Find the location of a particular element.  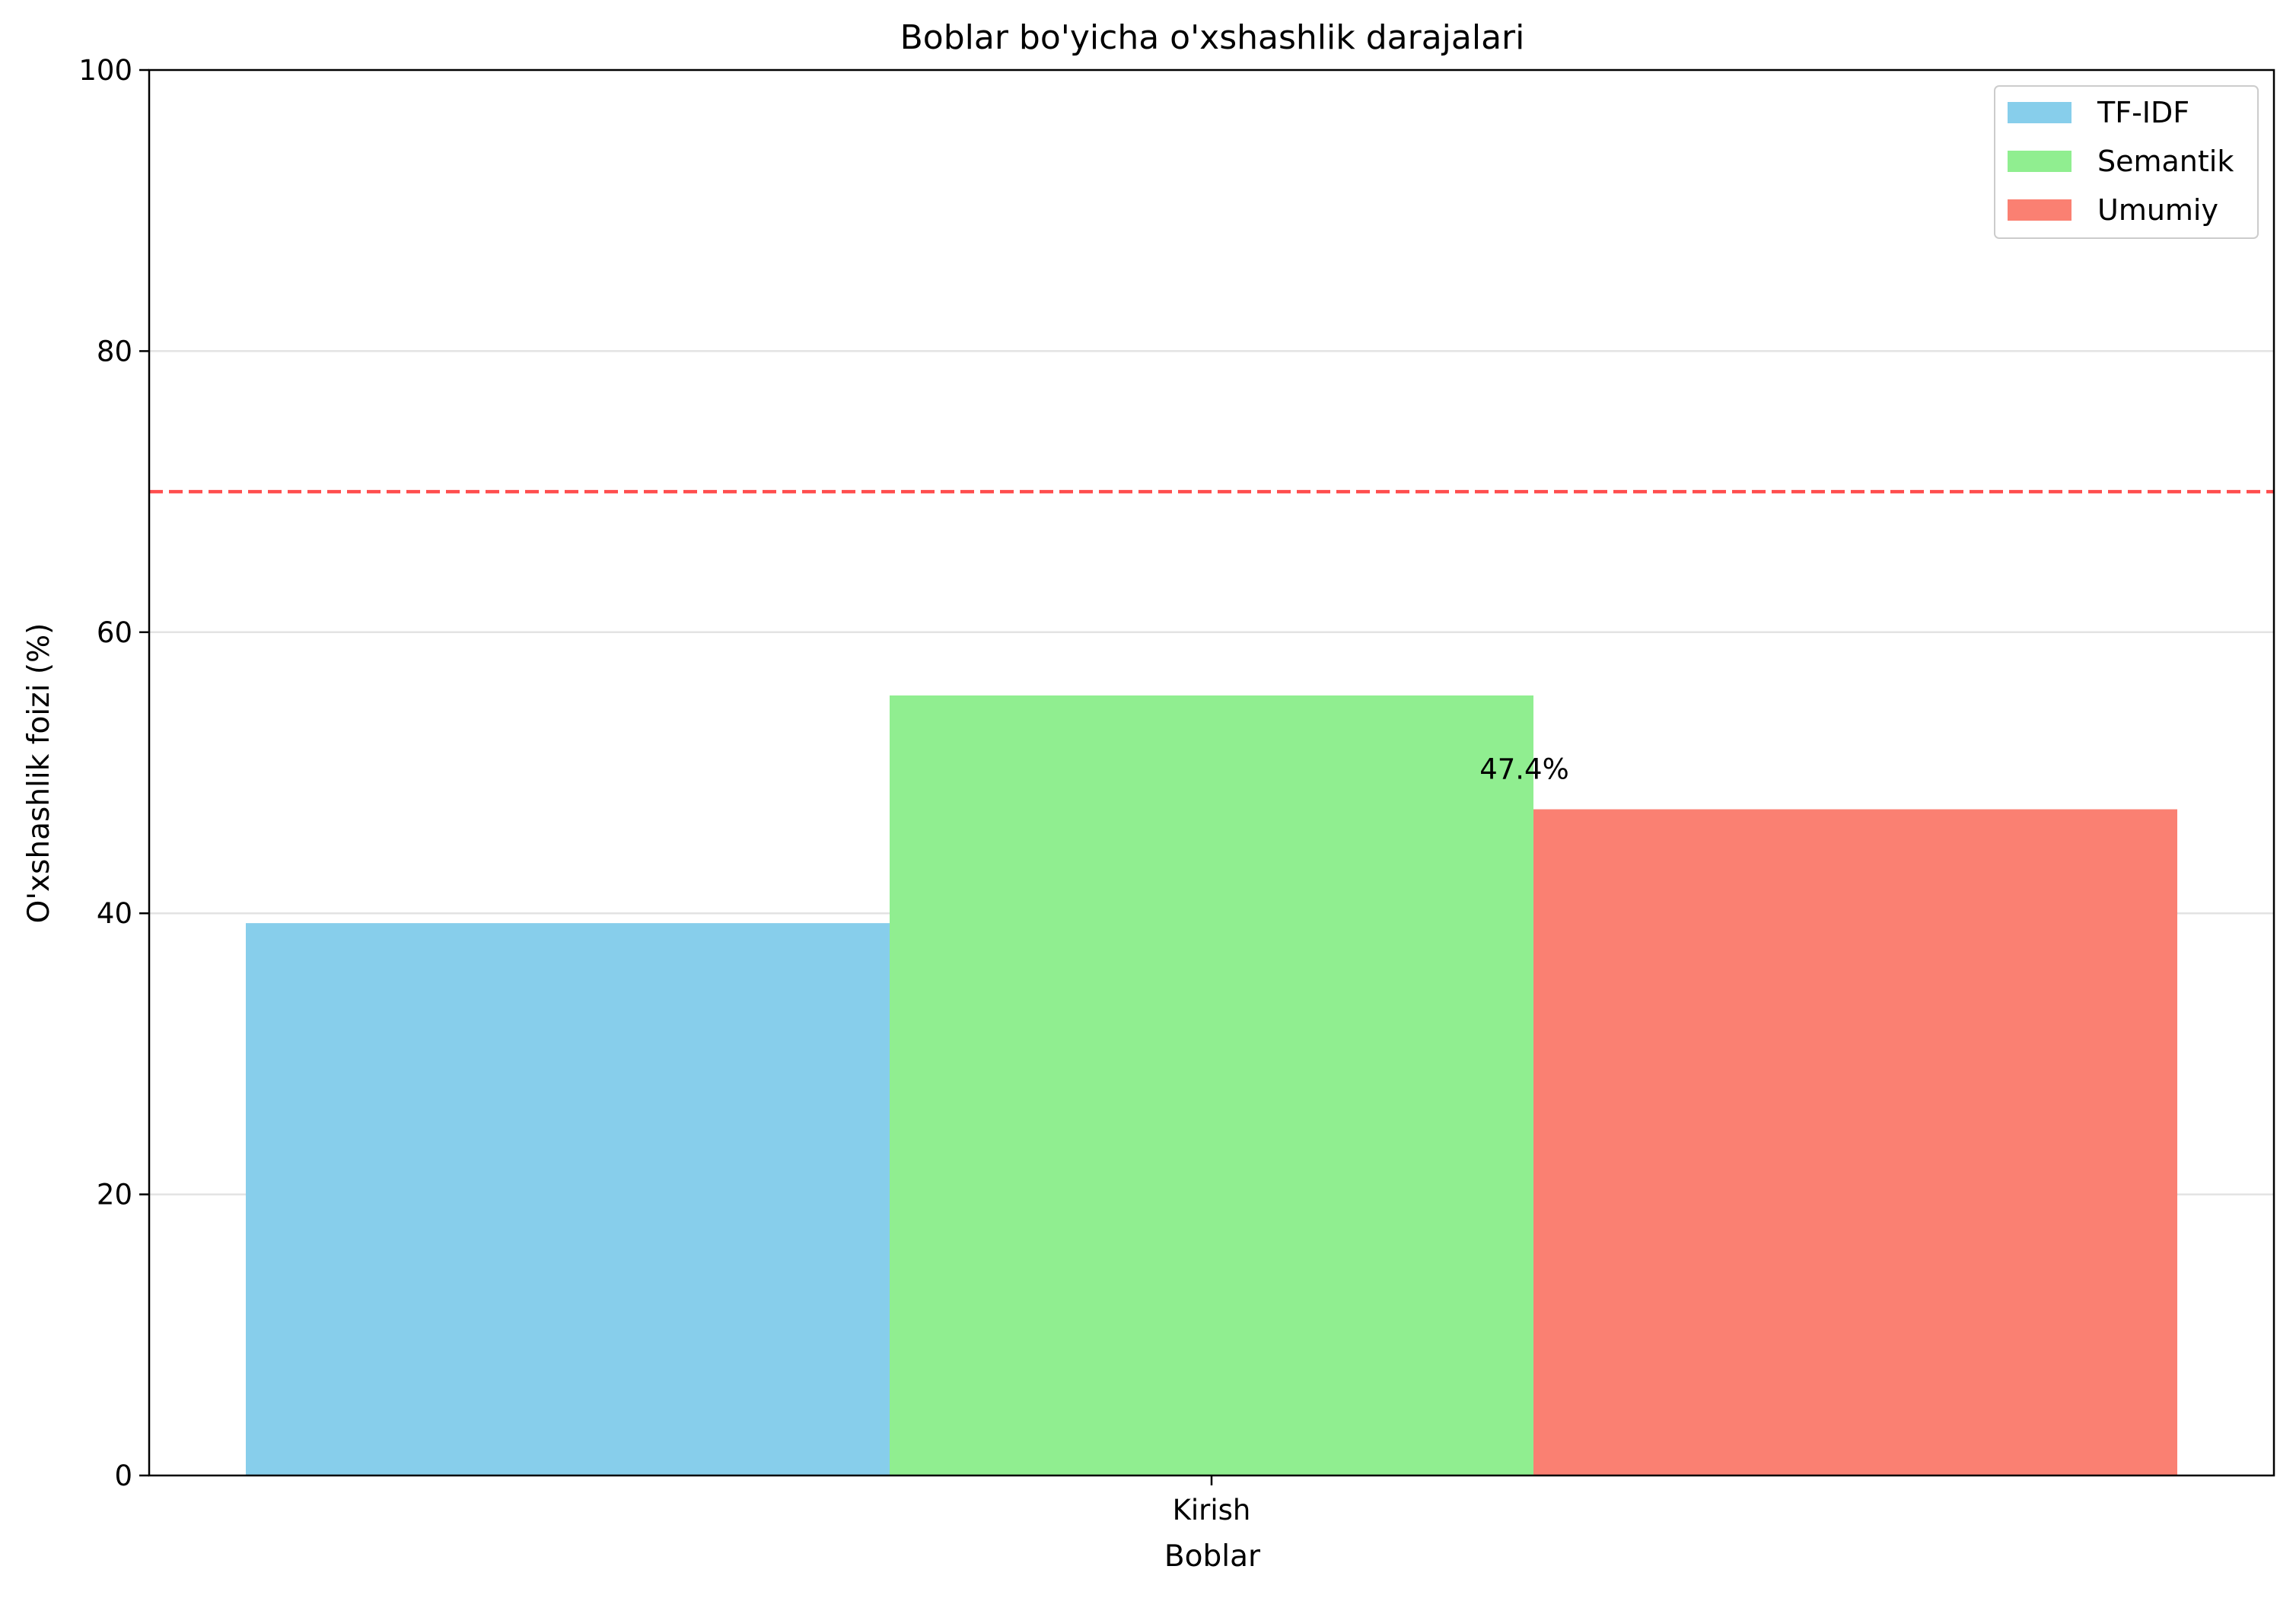

legend-label: TF-IDF is located at coordinates (2143, 112).